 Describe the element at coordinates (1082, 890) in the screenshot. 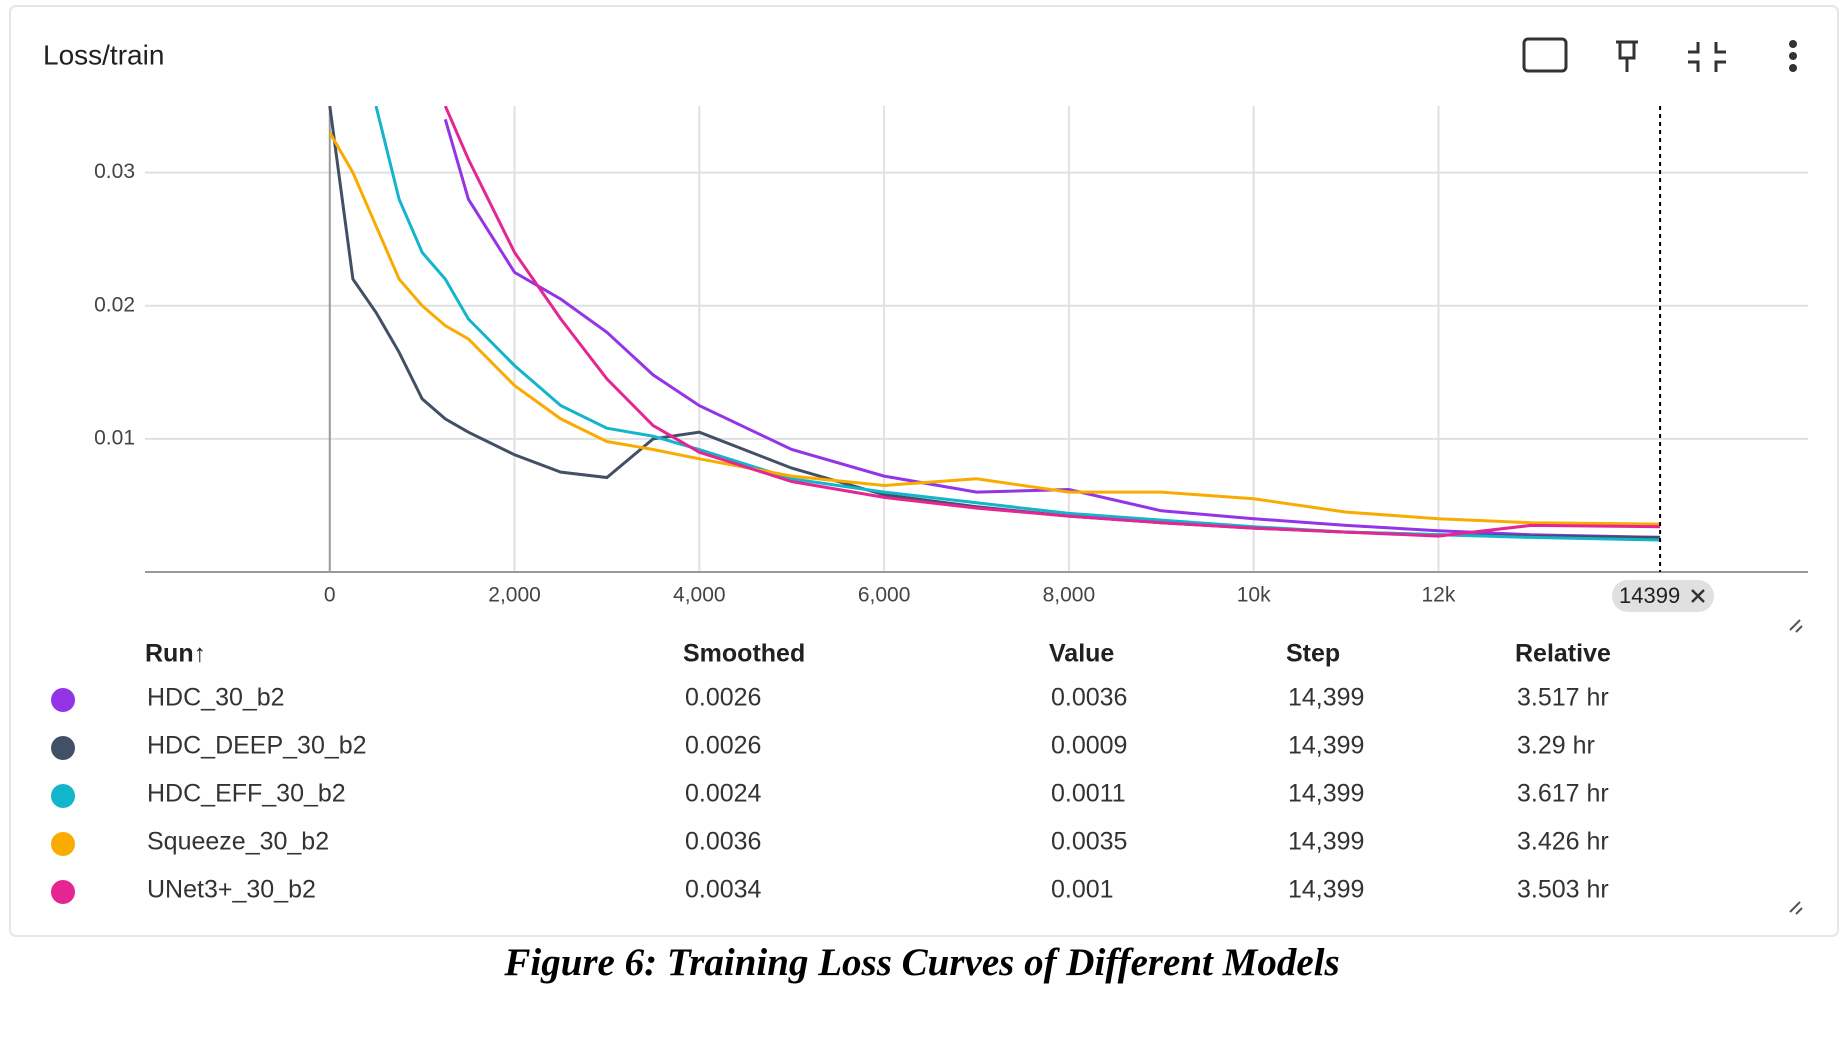

I see `table-cell: 0.001` at that location.